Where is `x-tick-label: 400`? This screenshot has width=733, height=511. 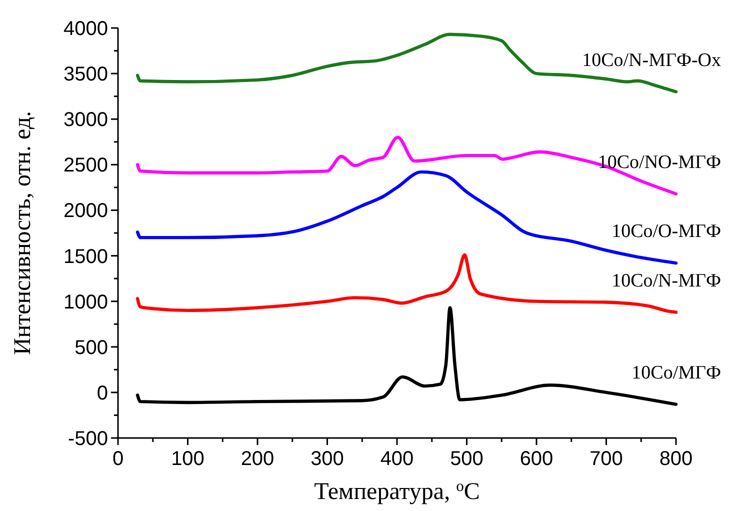 x-tick-label: 400 is located at coordinates (397, 459).